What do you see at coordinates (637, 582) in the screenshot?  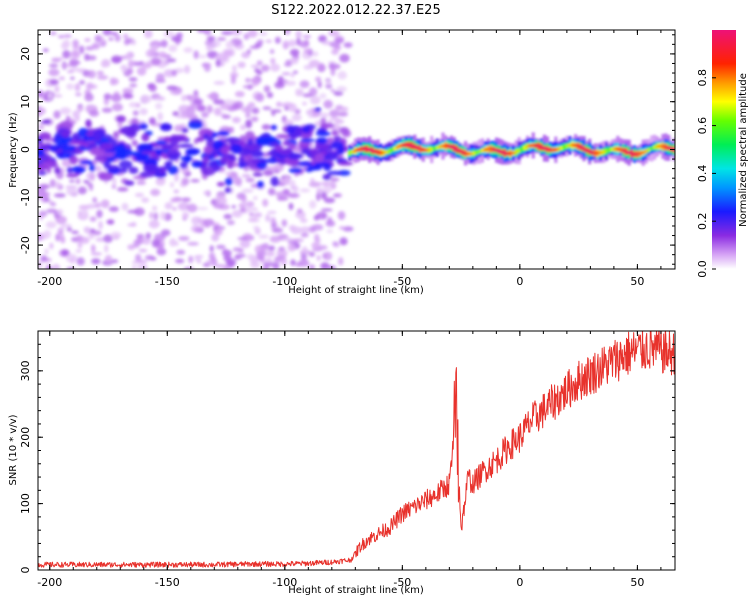 I see `snr-x-tick-label: 50` at bounding box center [637, 582].